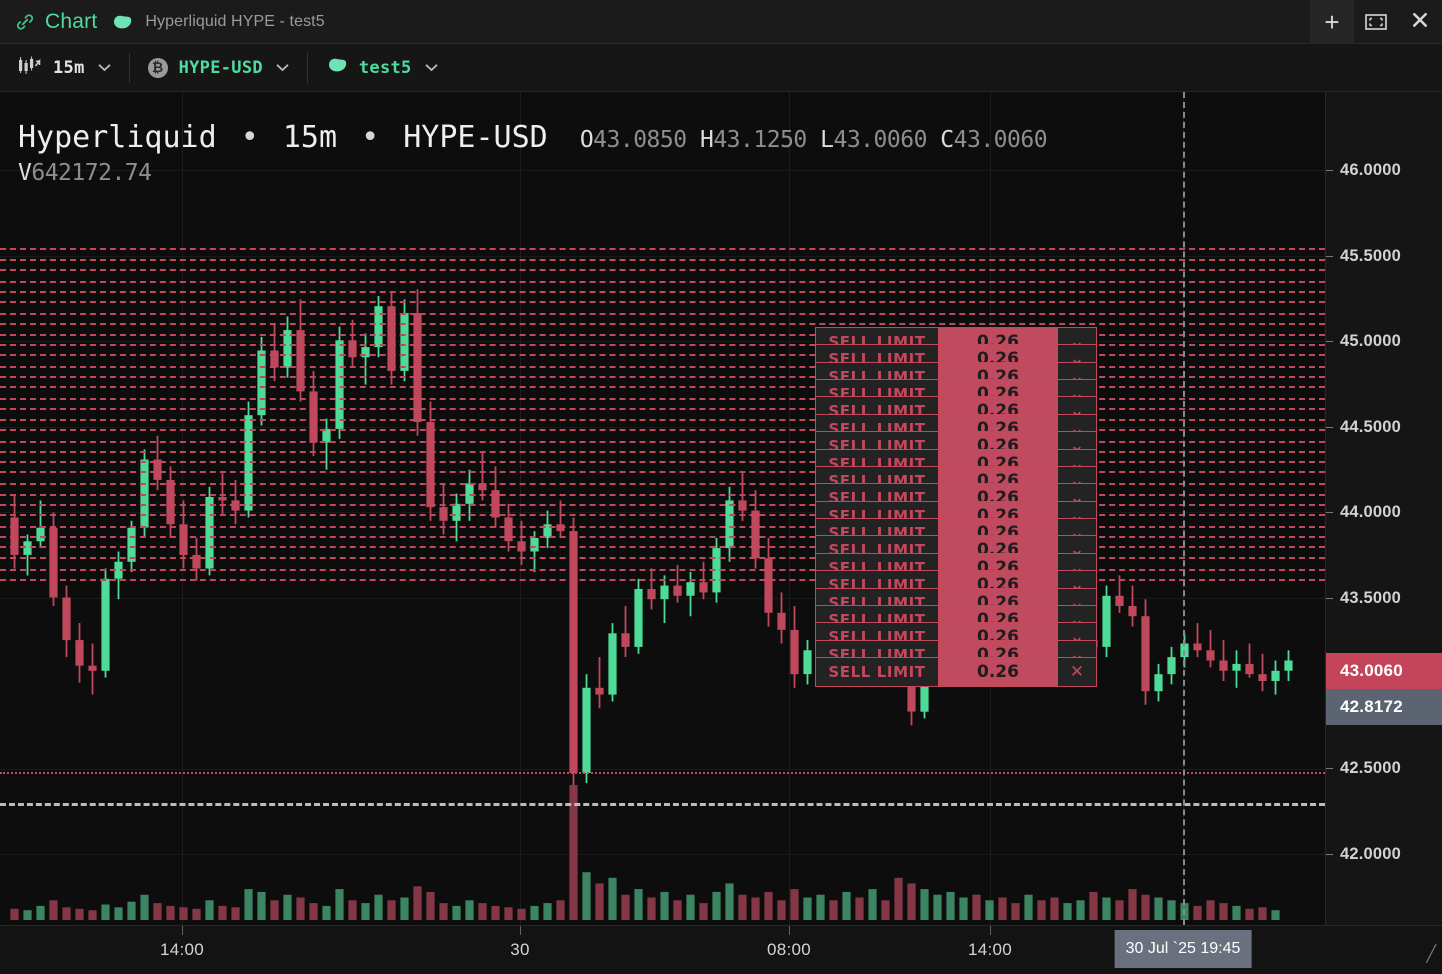 This screenshot has width=1442, height=974. I want to click on title-bar: Chart Hyperliquid HYPE - test5 + ✕, so click(721, 22).